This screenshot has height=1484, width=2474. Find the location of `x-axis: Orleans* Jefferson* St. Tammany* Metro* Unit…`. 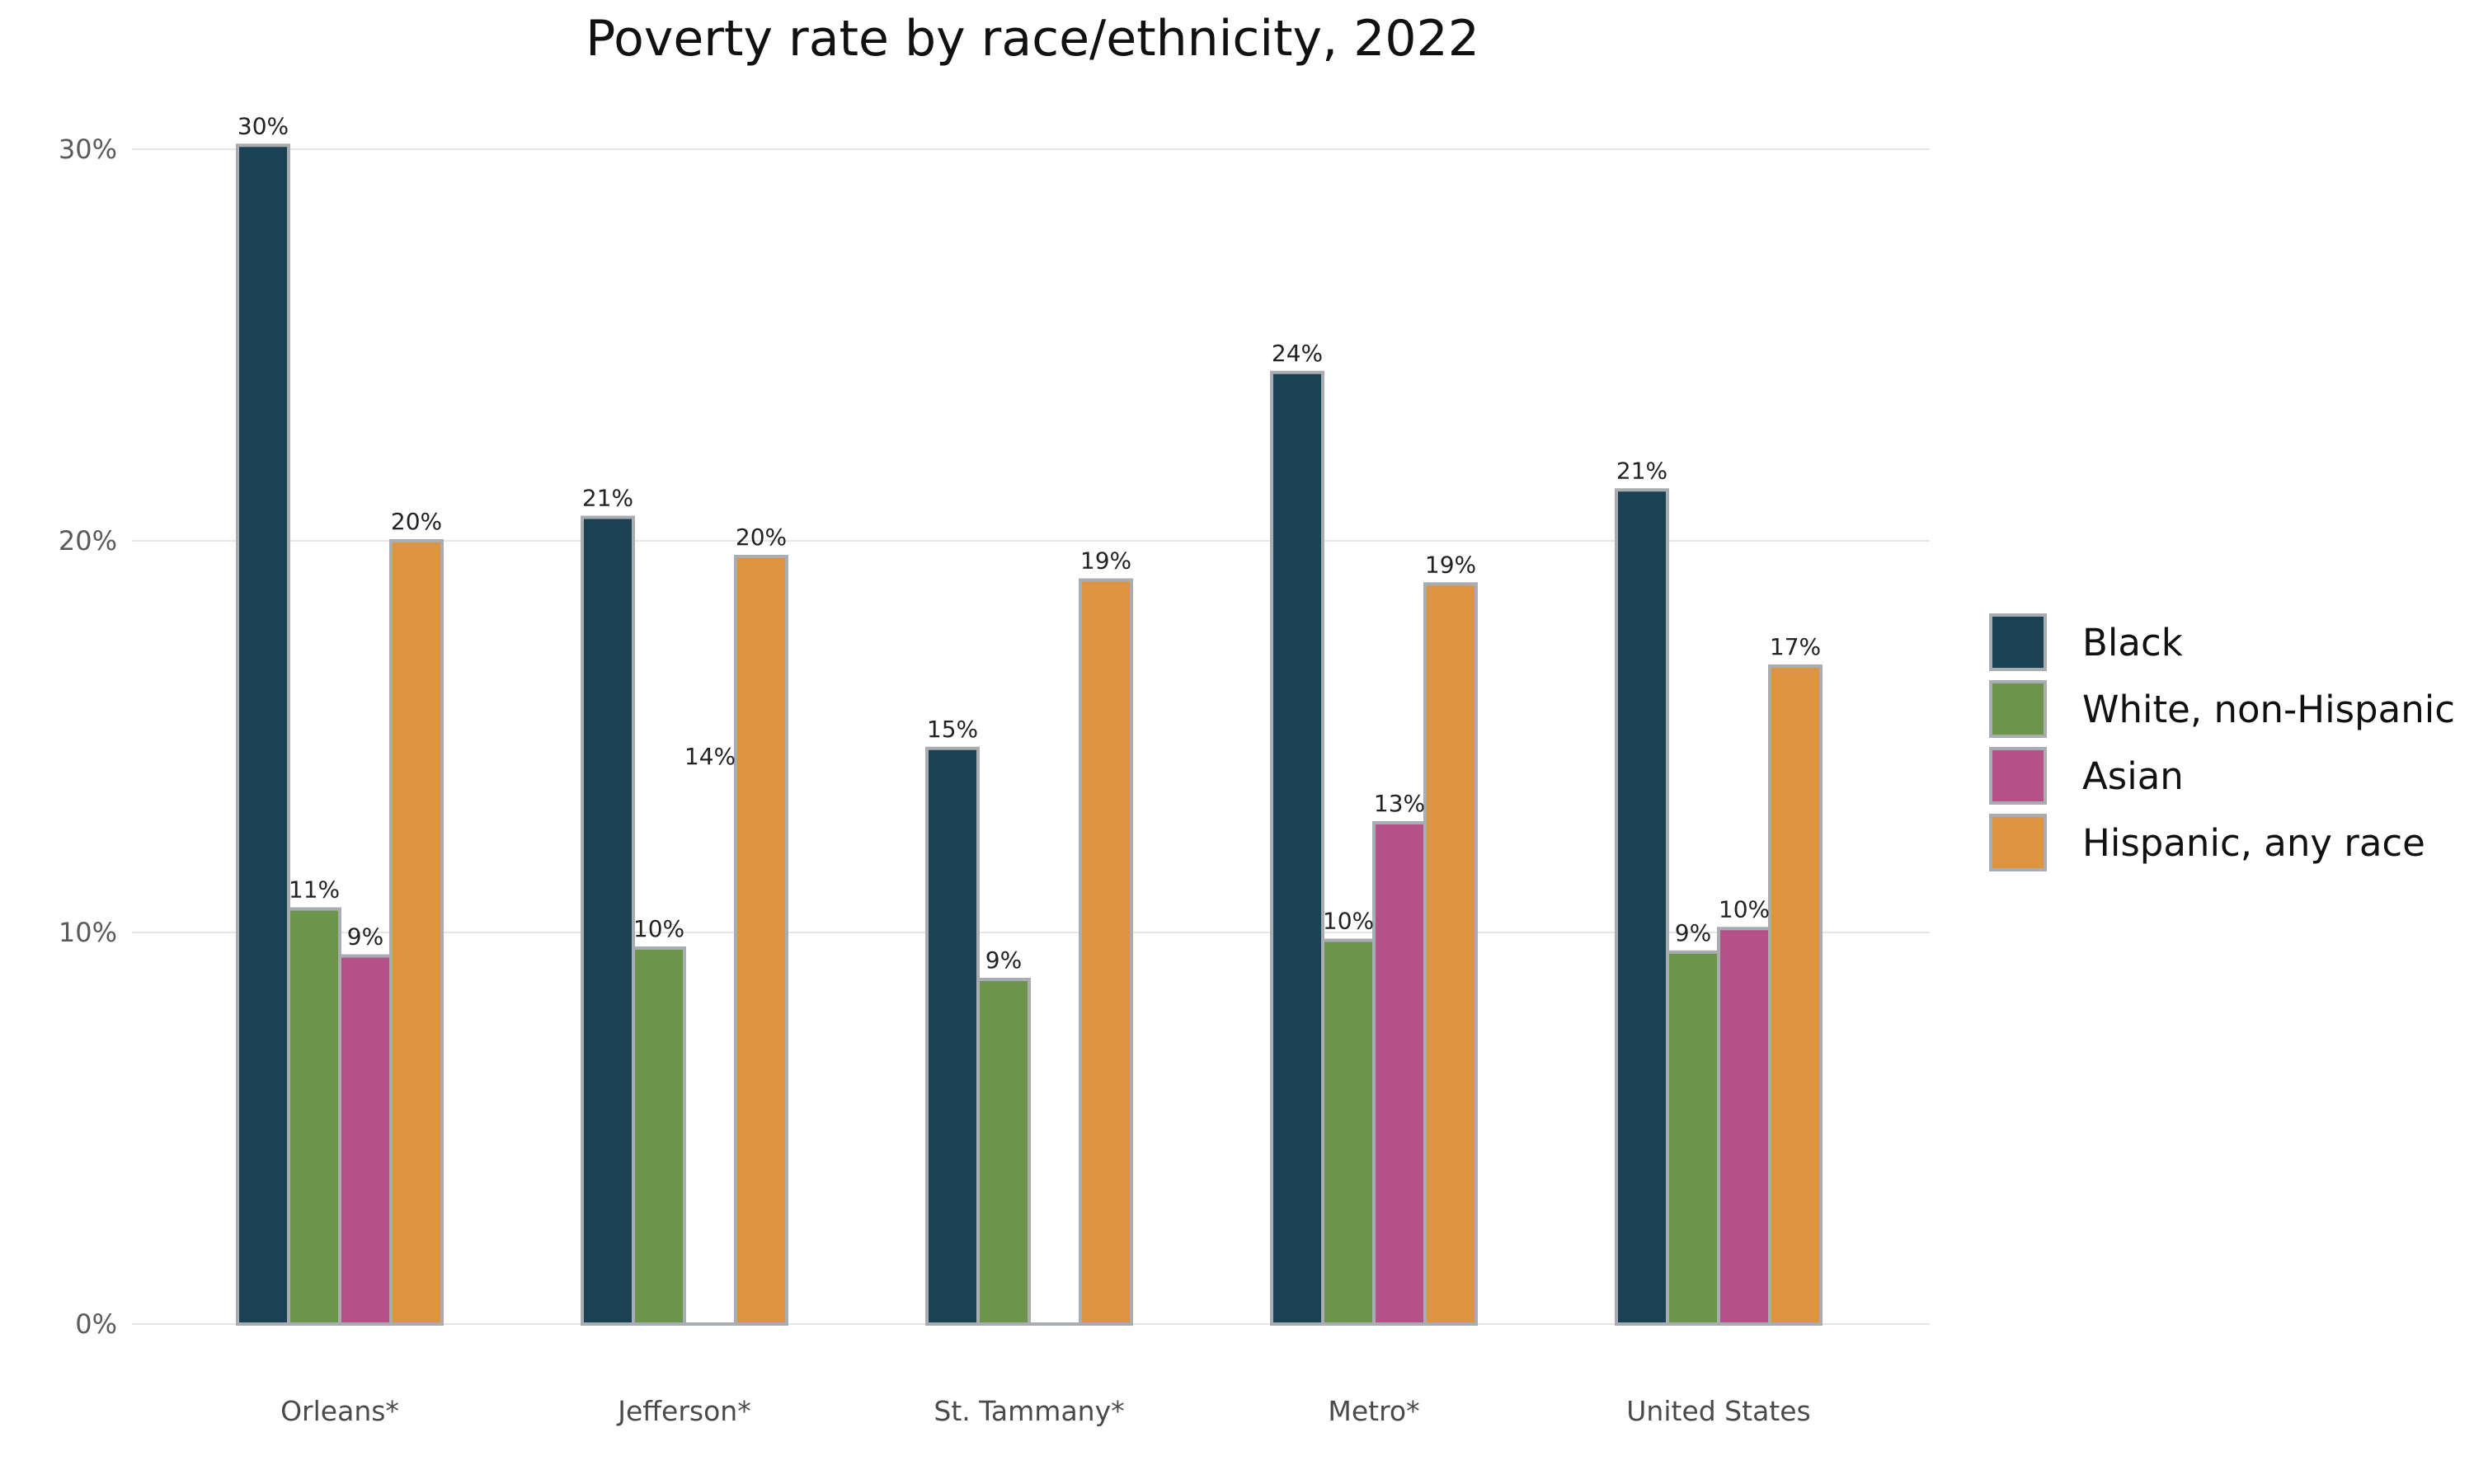

x-axis: Orleans* Jefferson* St. Tammany* Metro* Unit… is located at coordinates (1045, 1411).